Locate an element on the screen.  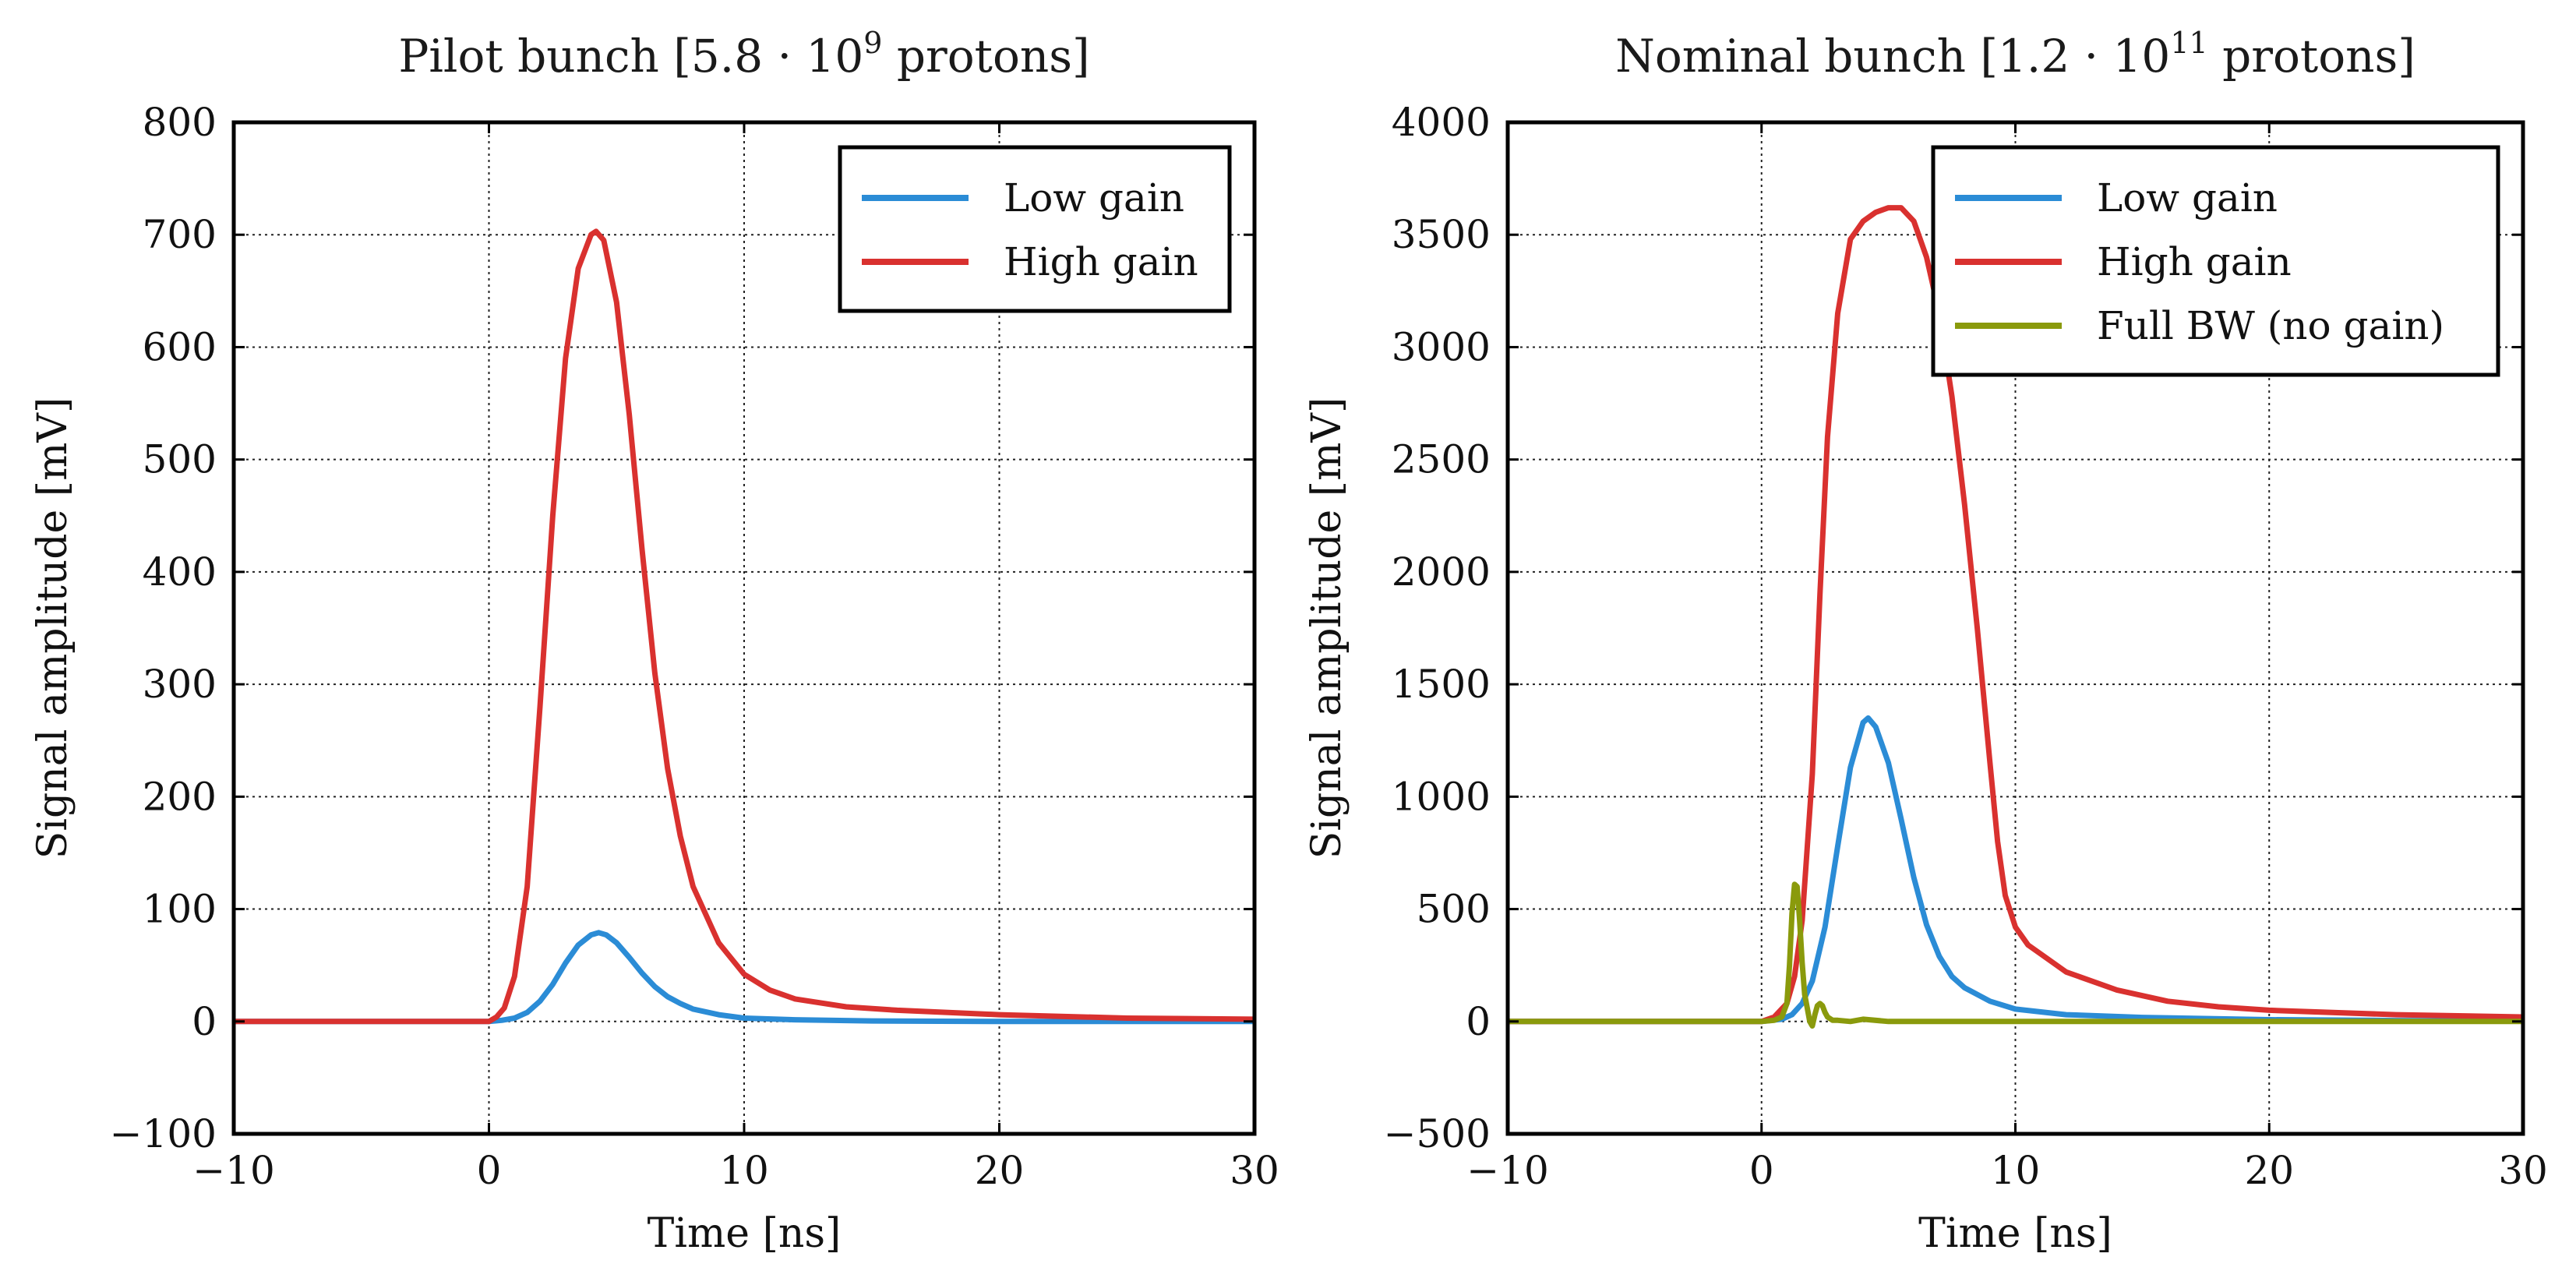
chart-title: Pilot bunch [5.8 · 109 protons] is located at coordinates (743, 54).